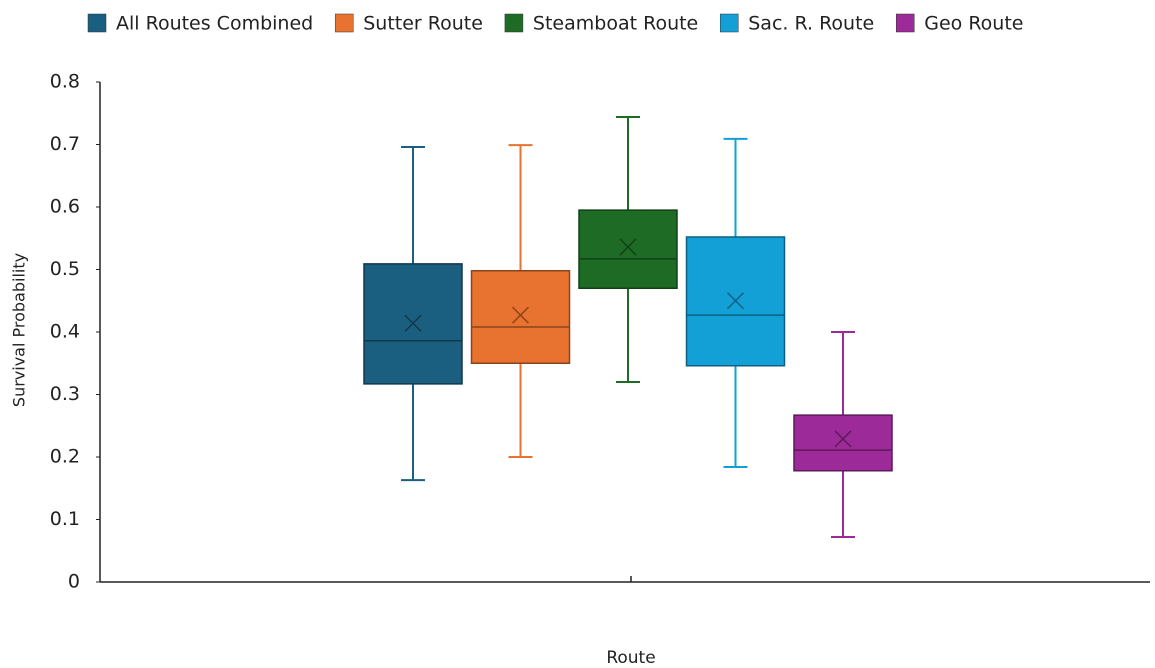  I want to click on legend-label: Geo Route, so click(973, 24).